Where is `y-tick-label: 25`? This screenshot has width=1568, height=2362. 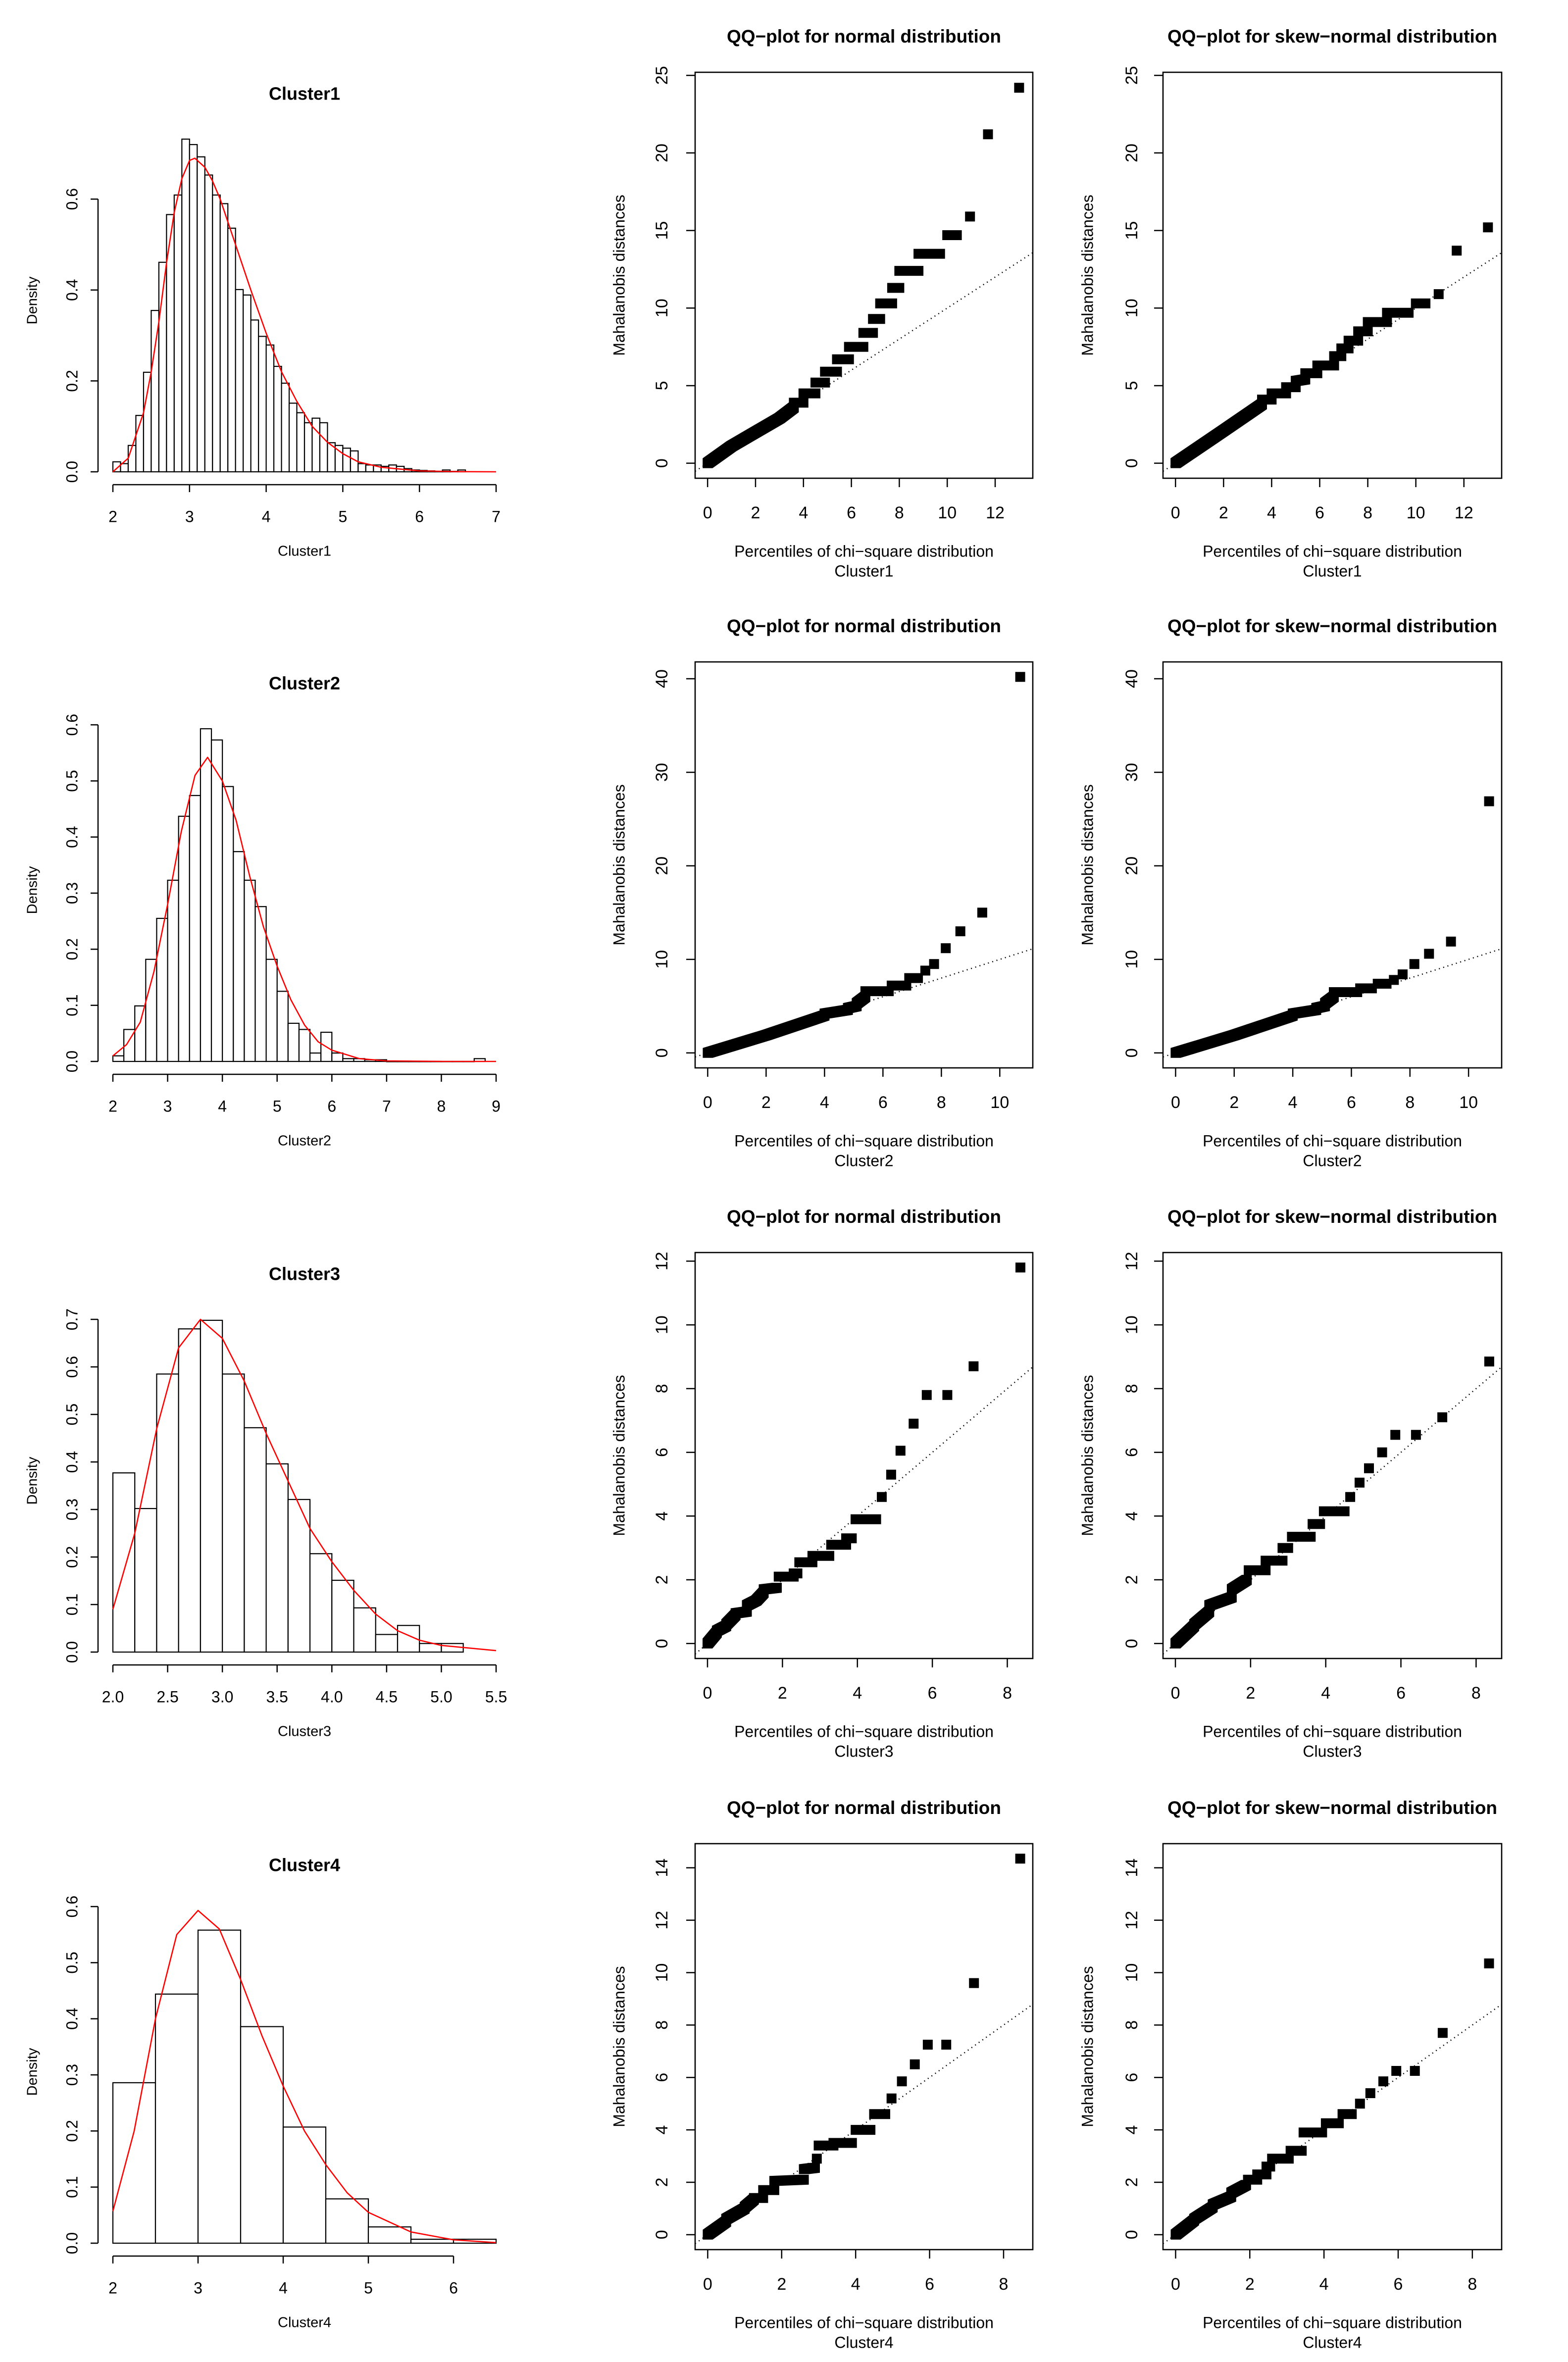
y-tick-label: 25 is located at coordinates (1131, 75).